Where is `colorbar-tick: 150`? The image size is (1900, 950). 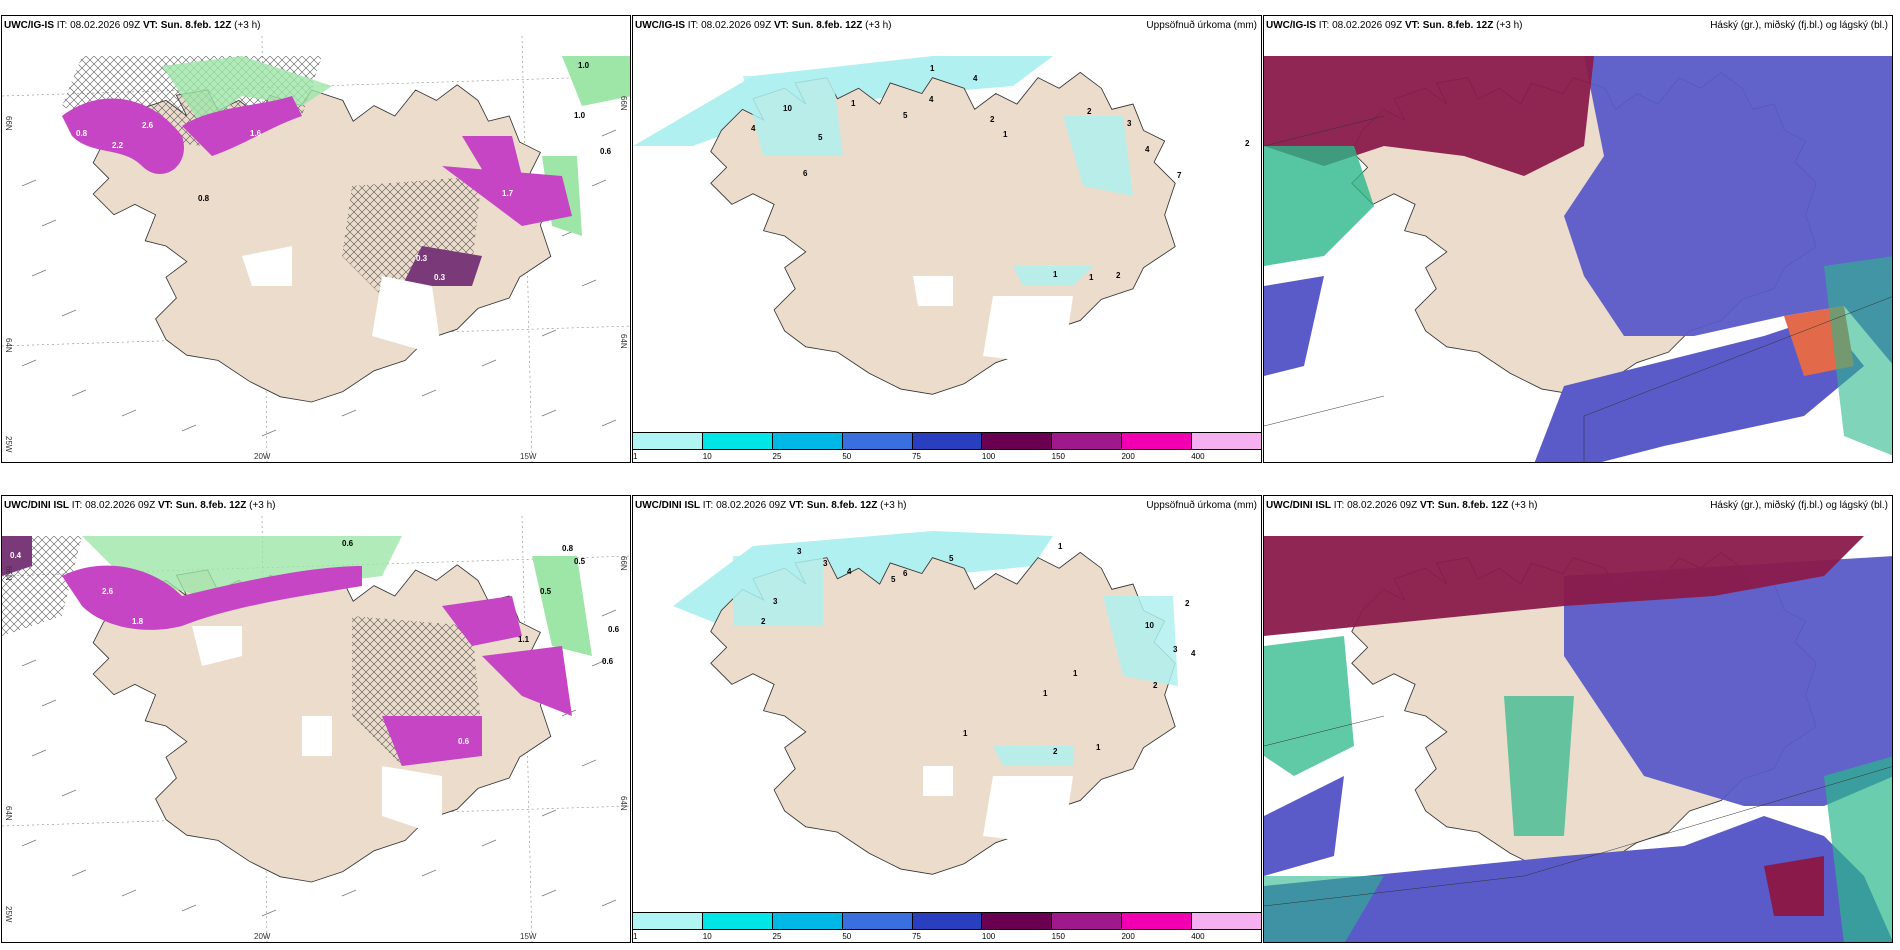
colorbar-tick: 150 is located at coordinates (1058, 936).